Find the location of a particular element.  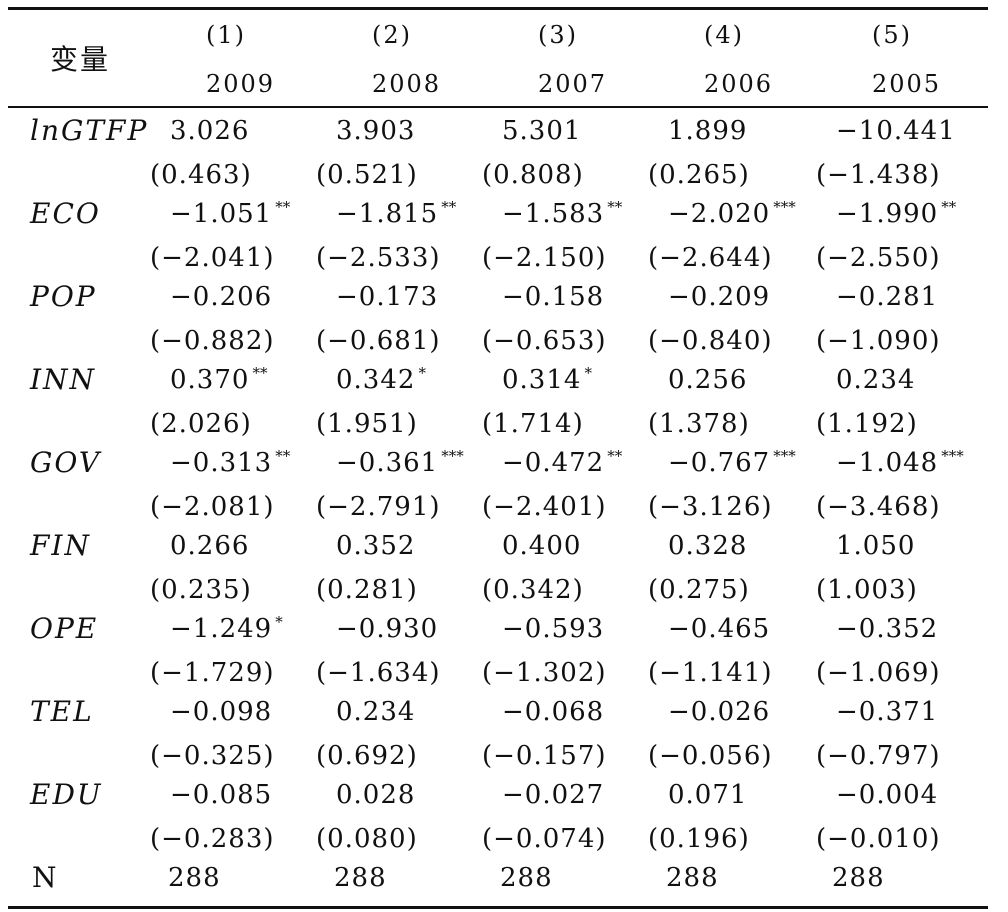

t-statistic-cell: (−0.056) is located at coordinates (710, 756).